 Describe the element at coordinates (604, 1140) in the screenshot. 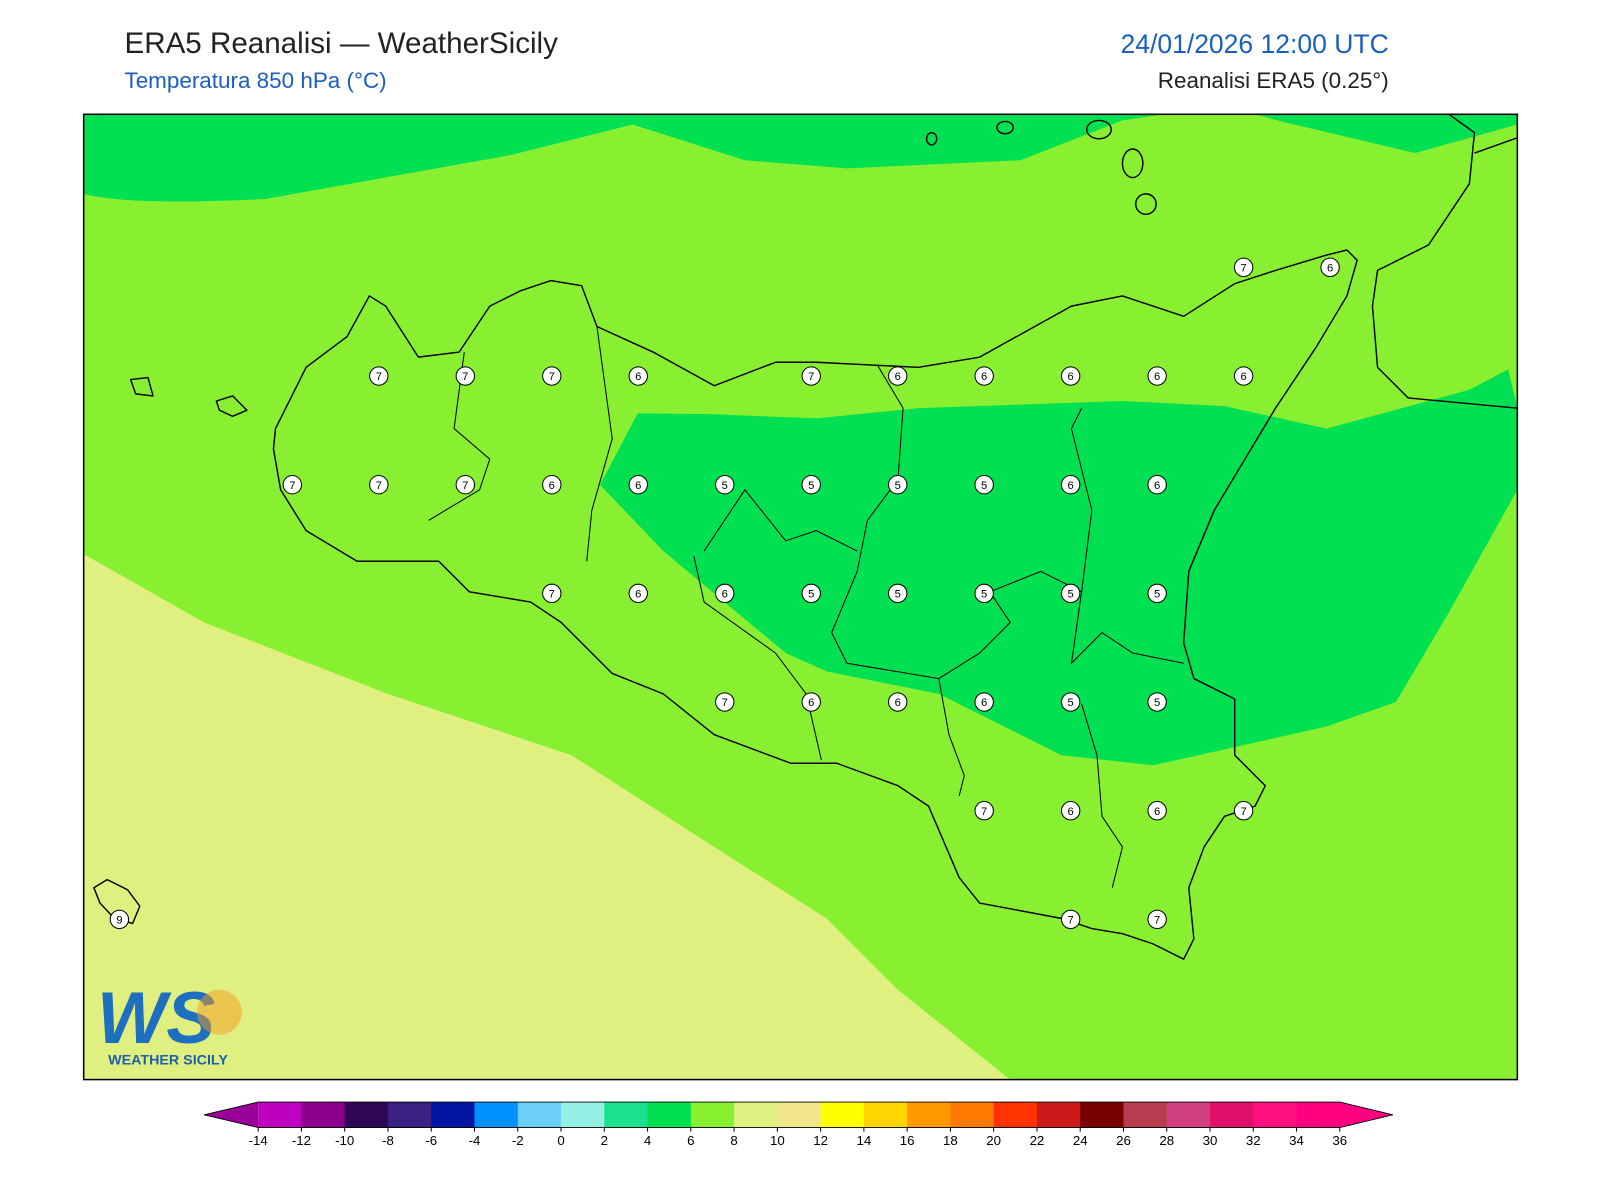

I see `colorbar-tick-label: 2` at that location.